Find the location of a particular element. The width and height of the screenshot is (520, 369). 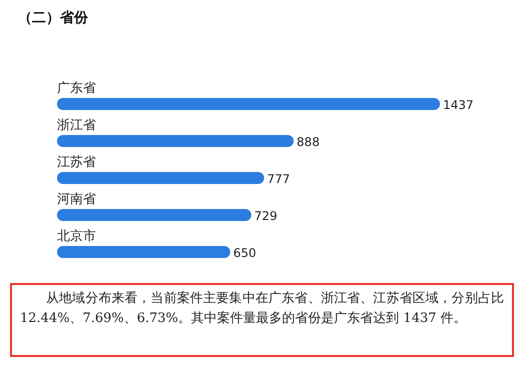

y-tick-label: 浙江省 is located at coordinates (76, 125).